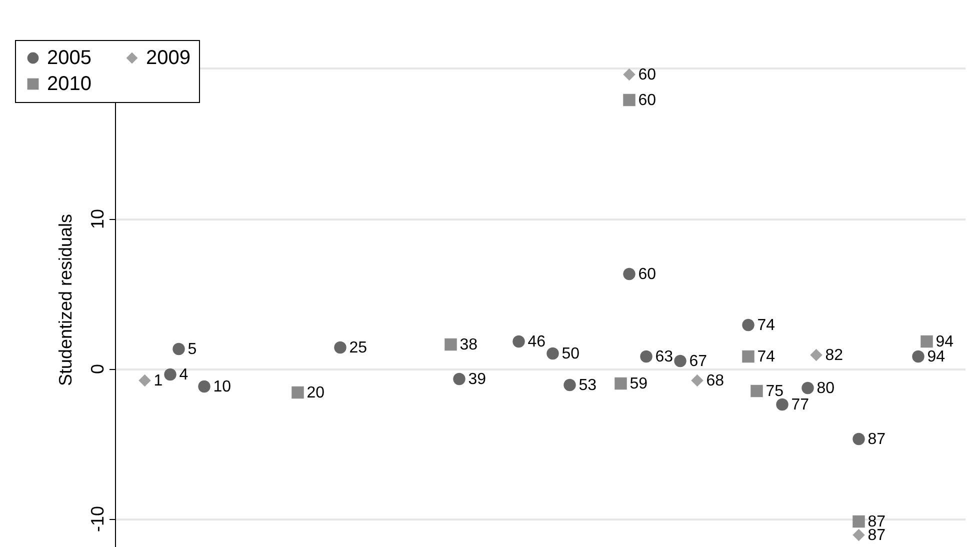 The image size is (967, 547). Describe the element at coordinates (639, 384) in the screenshot. I see `annotation: 59` at that location.